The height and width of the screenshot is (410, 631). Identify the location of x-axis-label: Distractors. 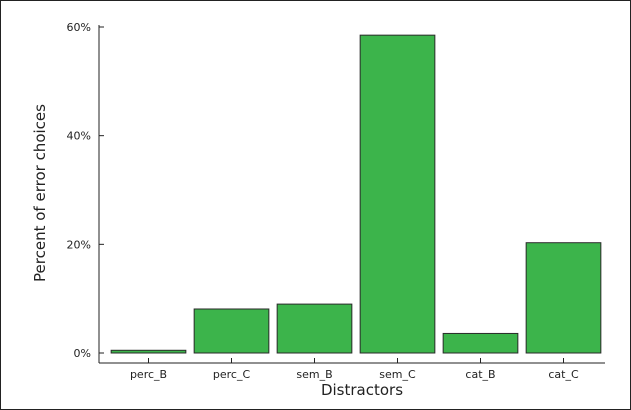
(362, 390).